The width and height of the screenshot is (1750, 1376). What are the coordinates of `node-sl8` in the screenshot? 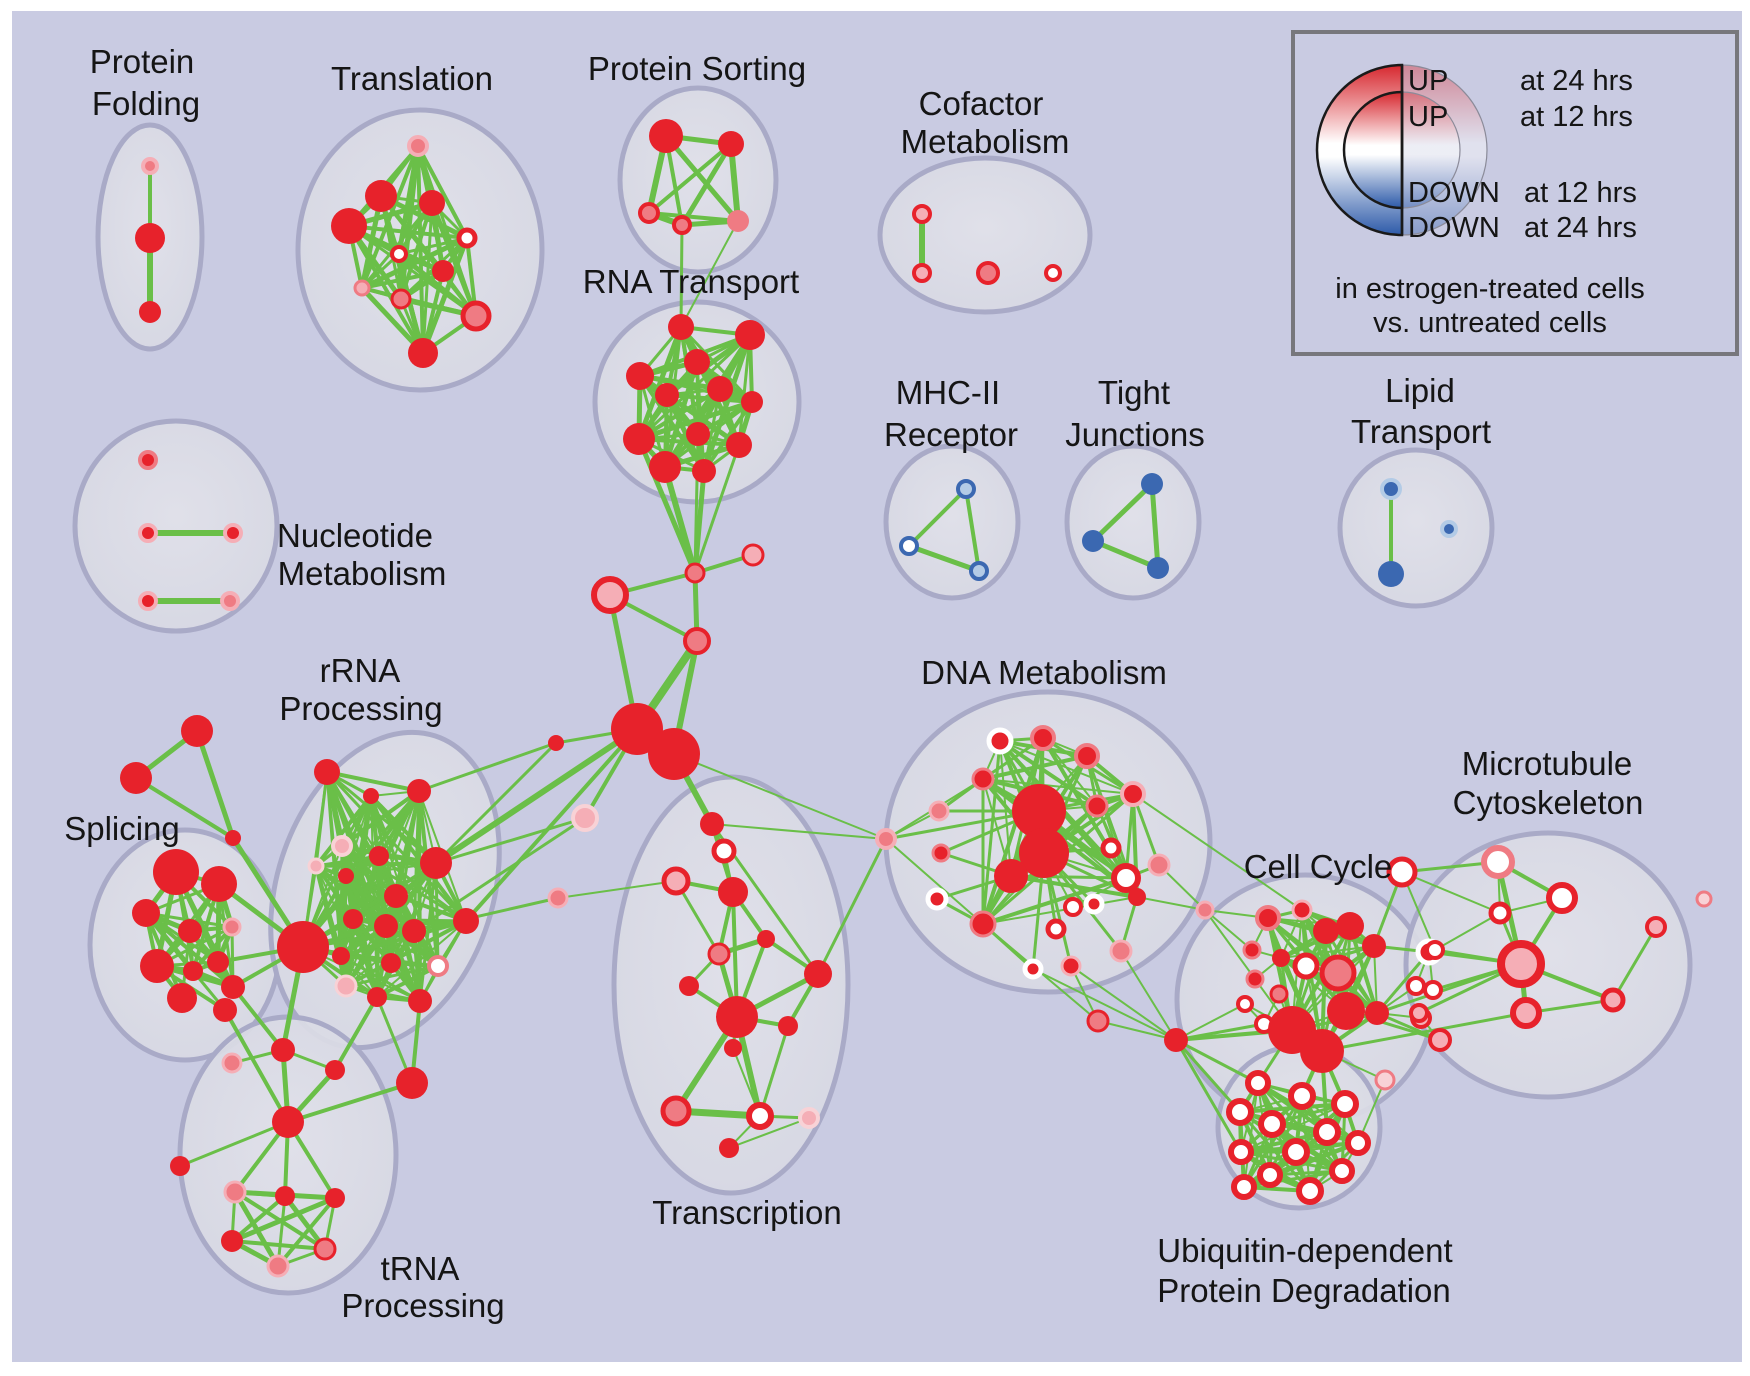 It's located at (218, 962).